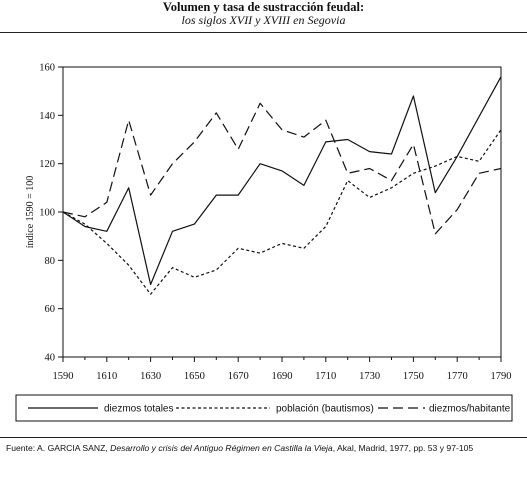 This screenshot has height=480, width=527. Describe the element at coordinates (263, 20) in the screenshot. I see `chart-subtitle: los siglos XVII y XVIII en Segovia` at that location.